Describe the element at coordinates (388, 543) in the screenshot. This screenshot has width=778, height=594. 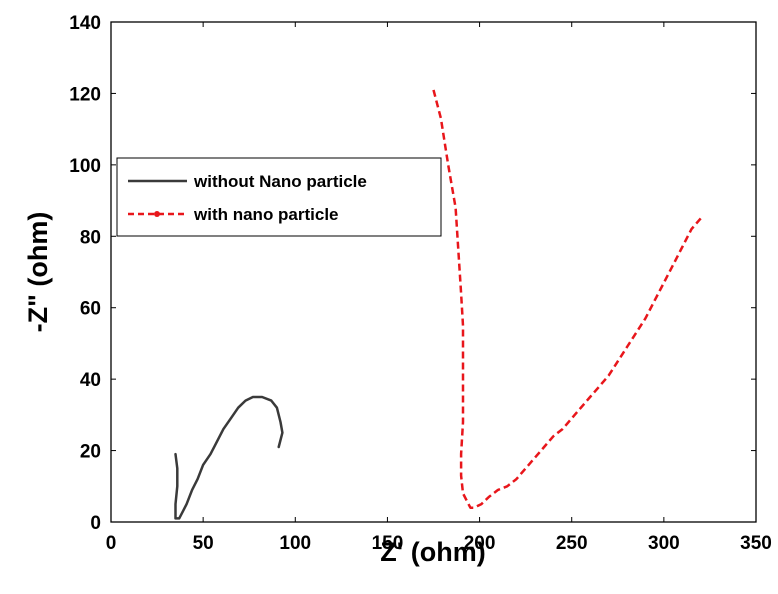
I see `x-tick-label: 150` at that location.